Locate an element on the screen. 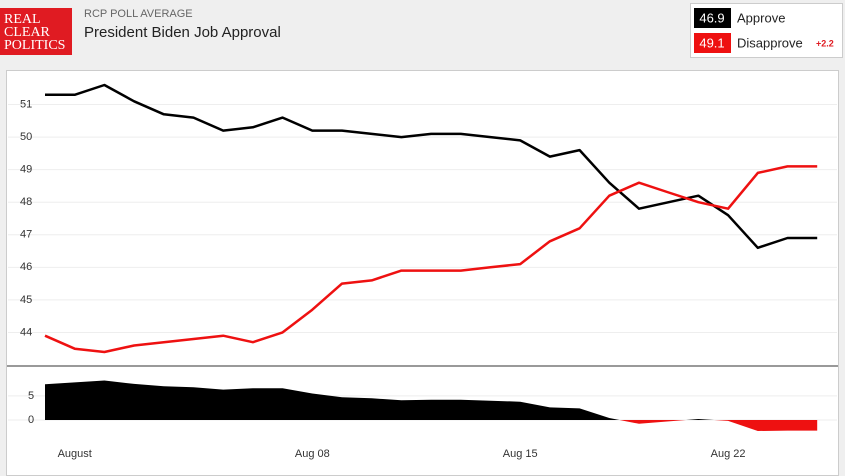 This screenshot has height=476, width=845. spread-label: +2.2 is located at coordinates (825, 43).